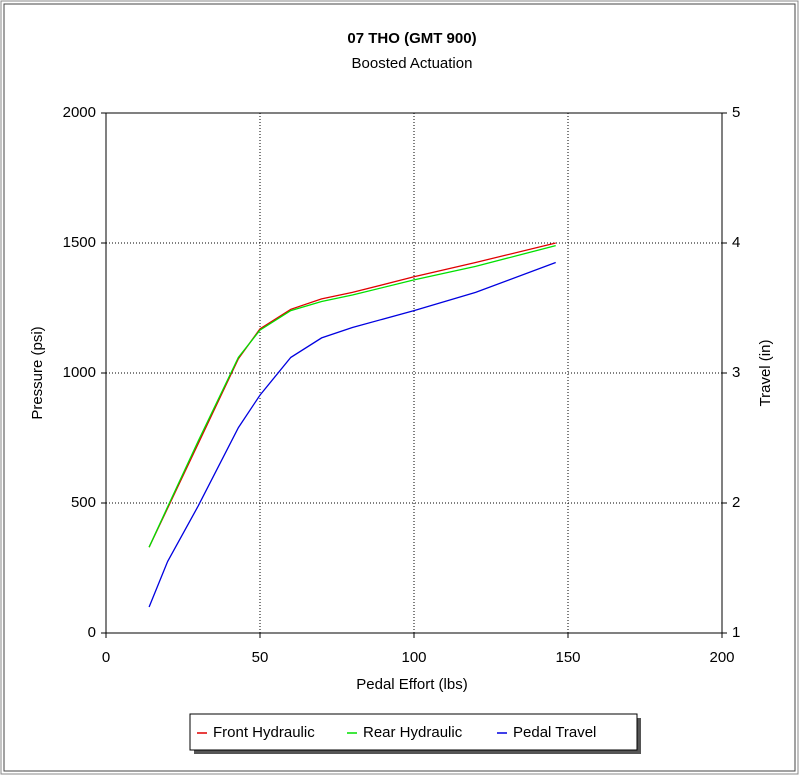  Describe the element at coordinates (765, 373) in the screenshot. I see `y2-axis-label: Travel (in)` at that location.